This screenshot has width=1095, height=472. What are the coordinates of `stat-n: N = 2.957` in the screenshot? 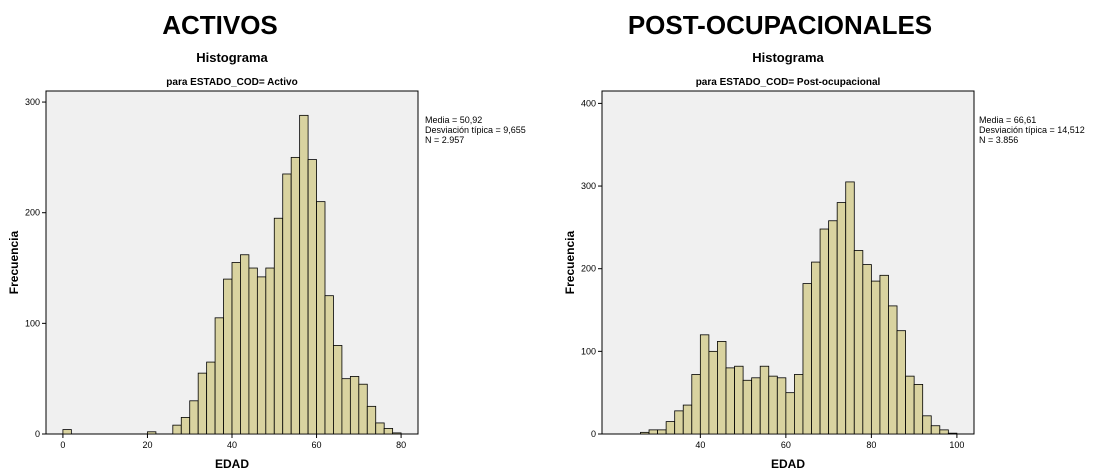 It's located at (445, 140).